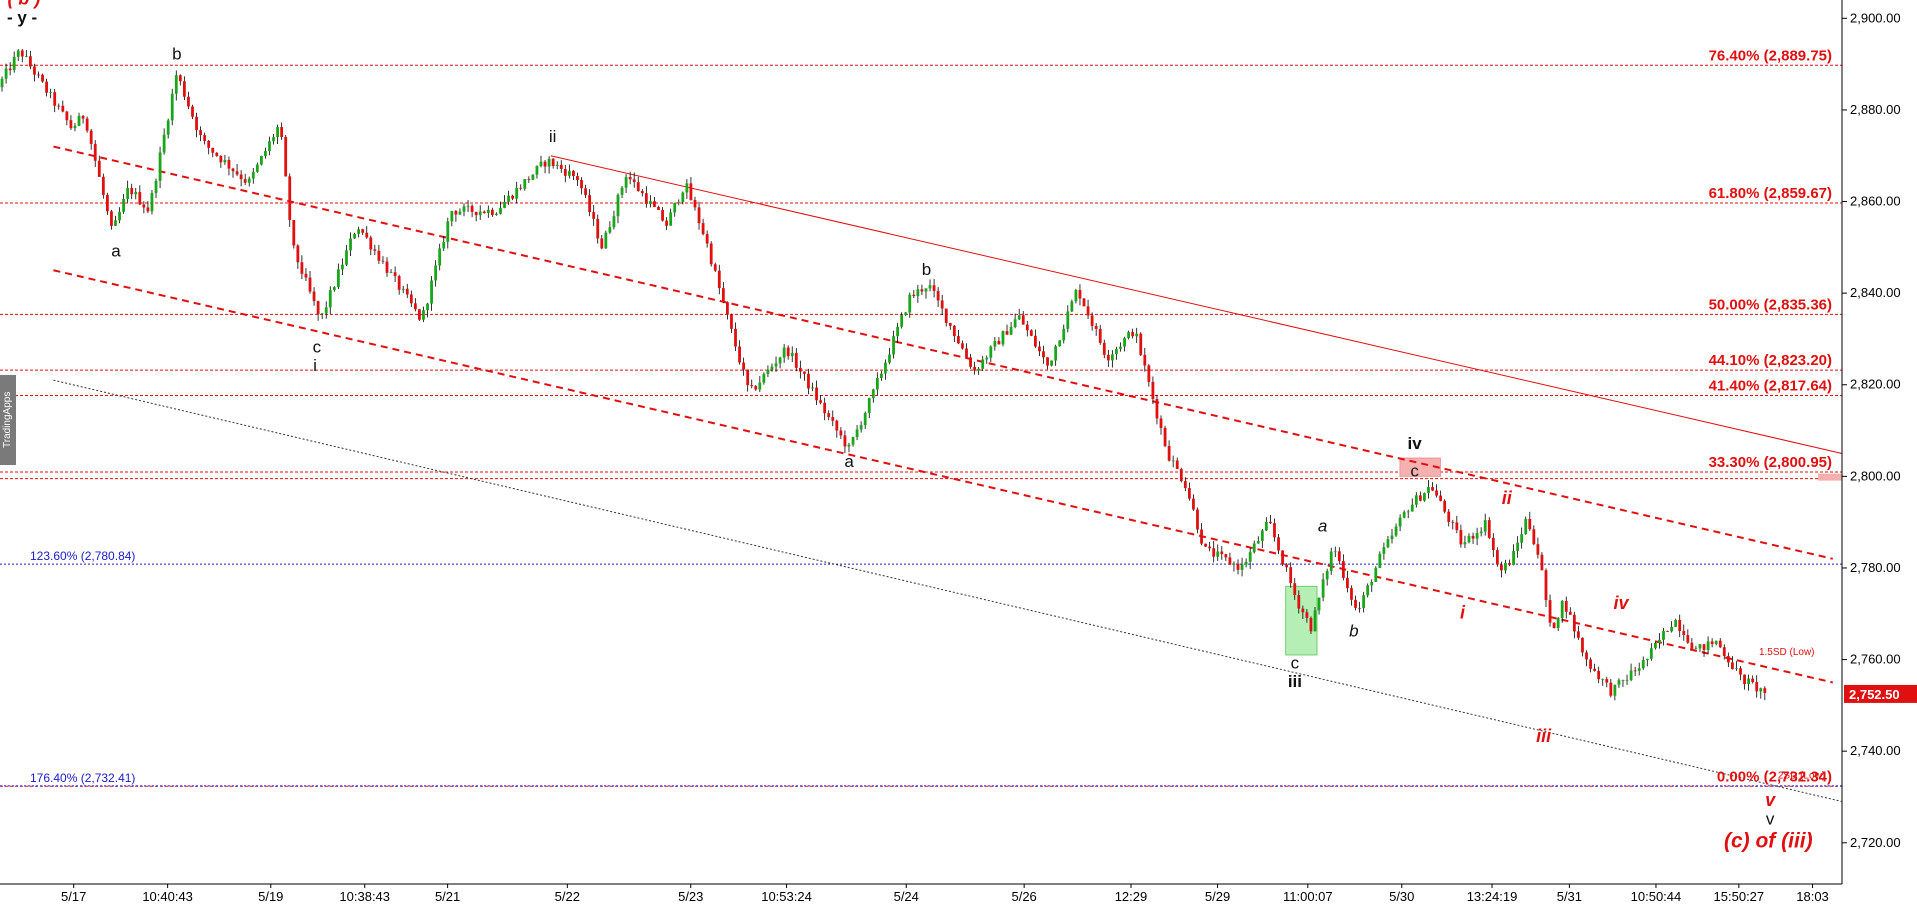 This screenshot has width=1917, height=910. Describe the element at coordinates (73, 896) in the screenshot. I see `x-tick-label: 5/17` at that location.